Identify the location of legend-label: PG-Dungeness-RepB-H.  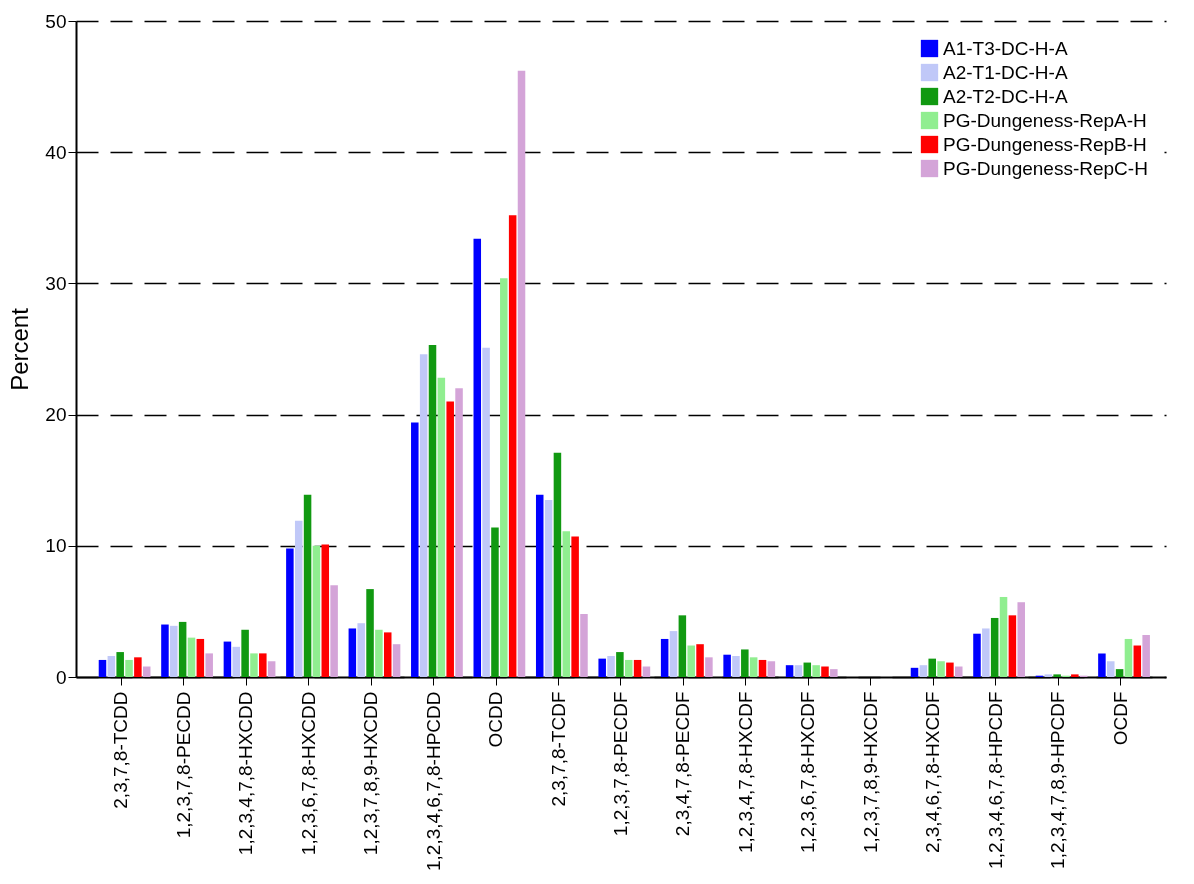
(1045, 144).